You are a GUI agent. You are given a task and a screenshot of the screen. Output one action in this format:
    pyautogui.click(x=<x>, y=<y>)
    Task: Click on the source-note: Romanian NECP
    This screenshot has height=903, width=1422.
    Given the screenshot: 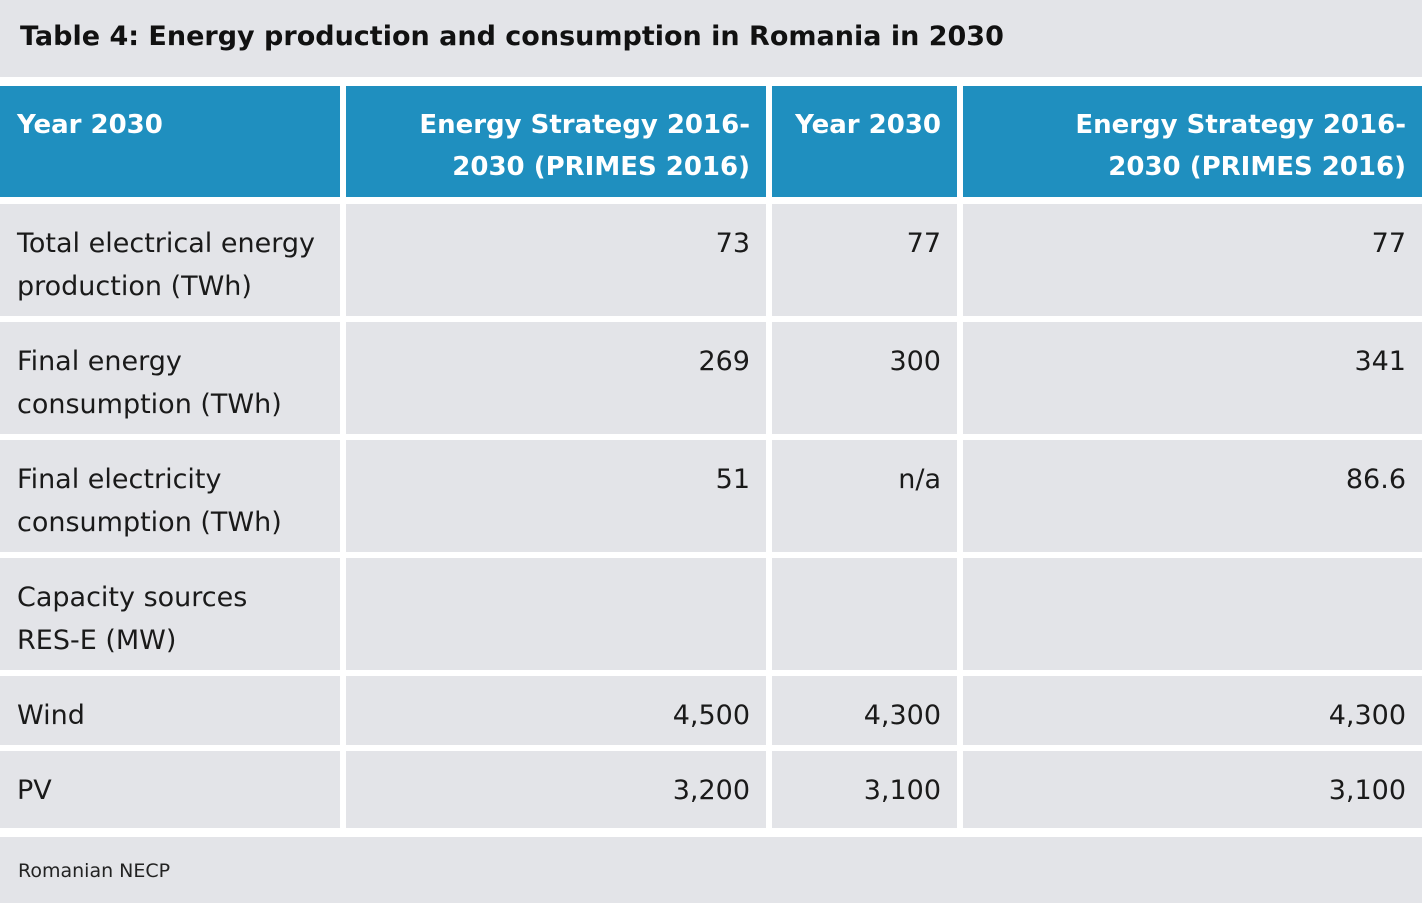 What is the action you would take?
    pyautogui.click(x=94, y=871)
    